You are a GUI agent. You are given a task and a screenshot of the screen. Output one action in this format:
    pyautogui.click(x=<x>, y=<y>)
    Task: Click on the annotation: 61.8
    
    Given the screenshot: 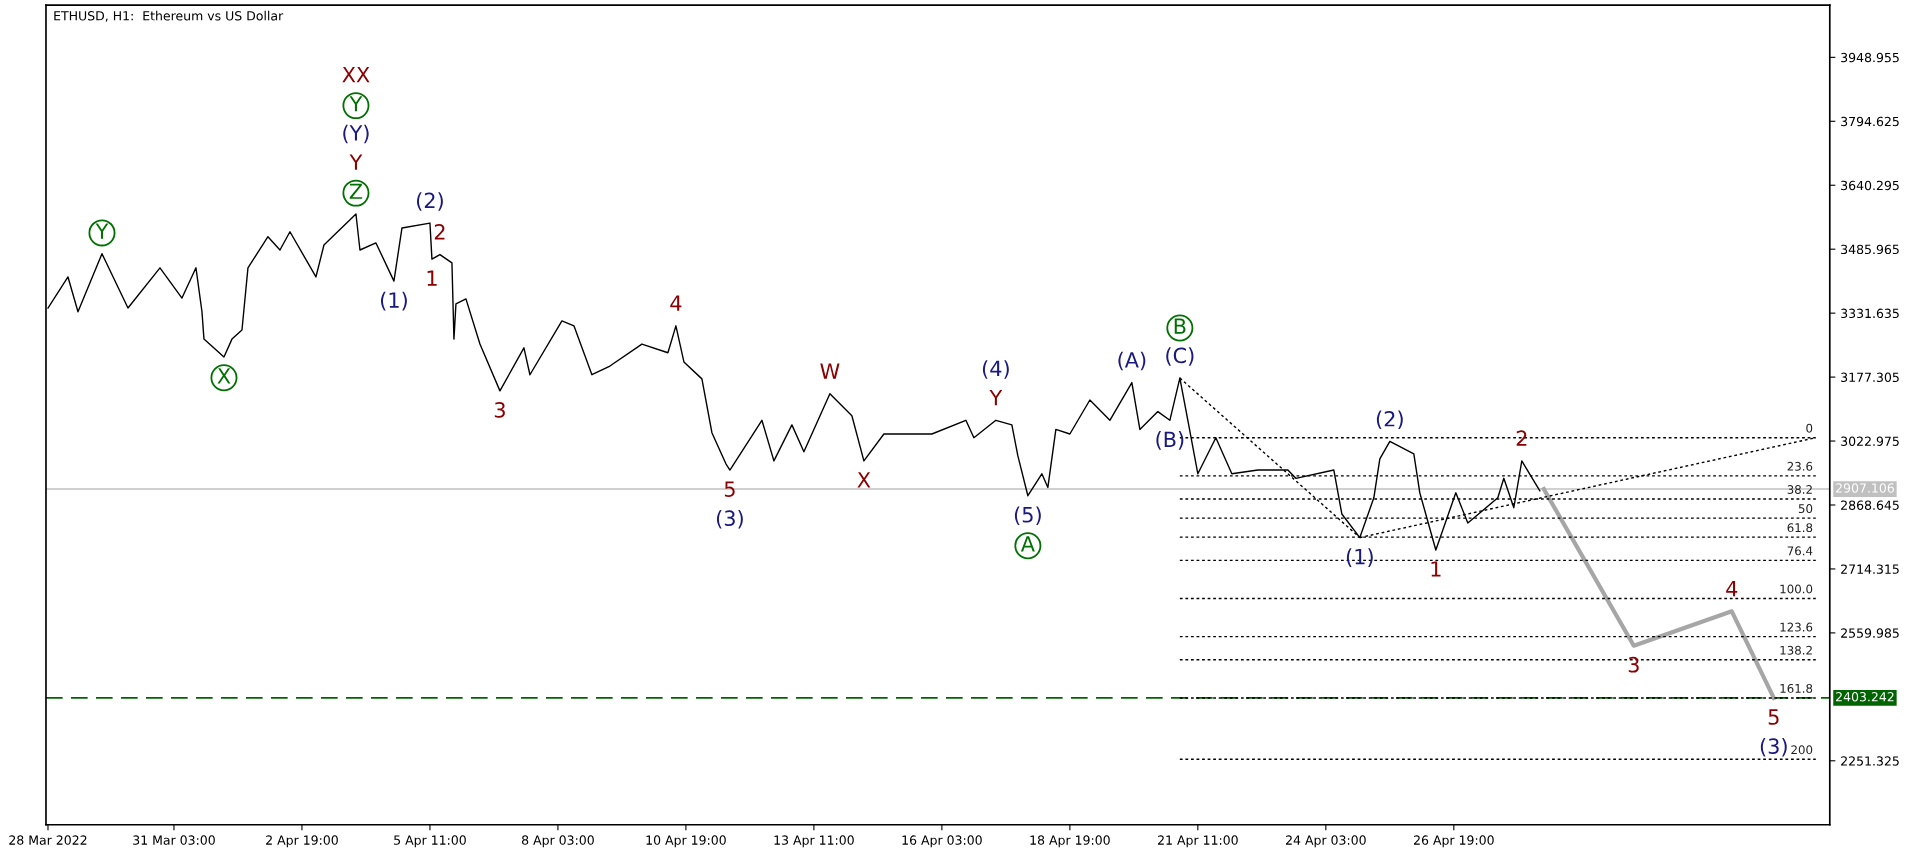 What is the action you would take?
    pyautogui.click(x=1800, y=528)
    